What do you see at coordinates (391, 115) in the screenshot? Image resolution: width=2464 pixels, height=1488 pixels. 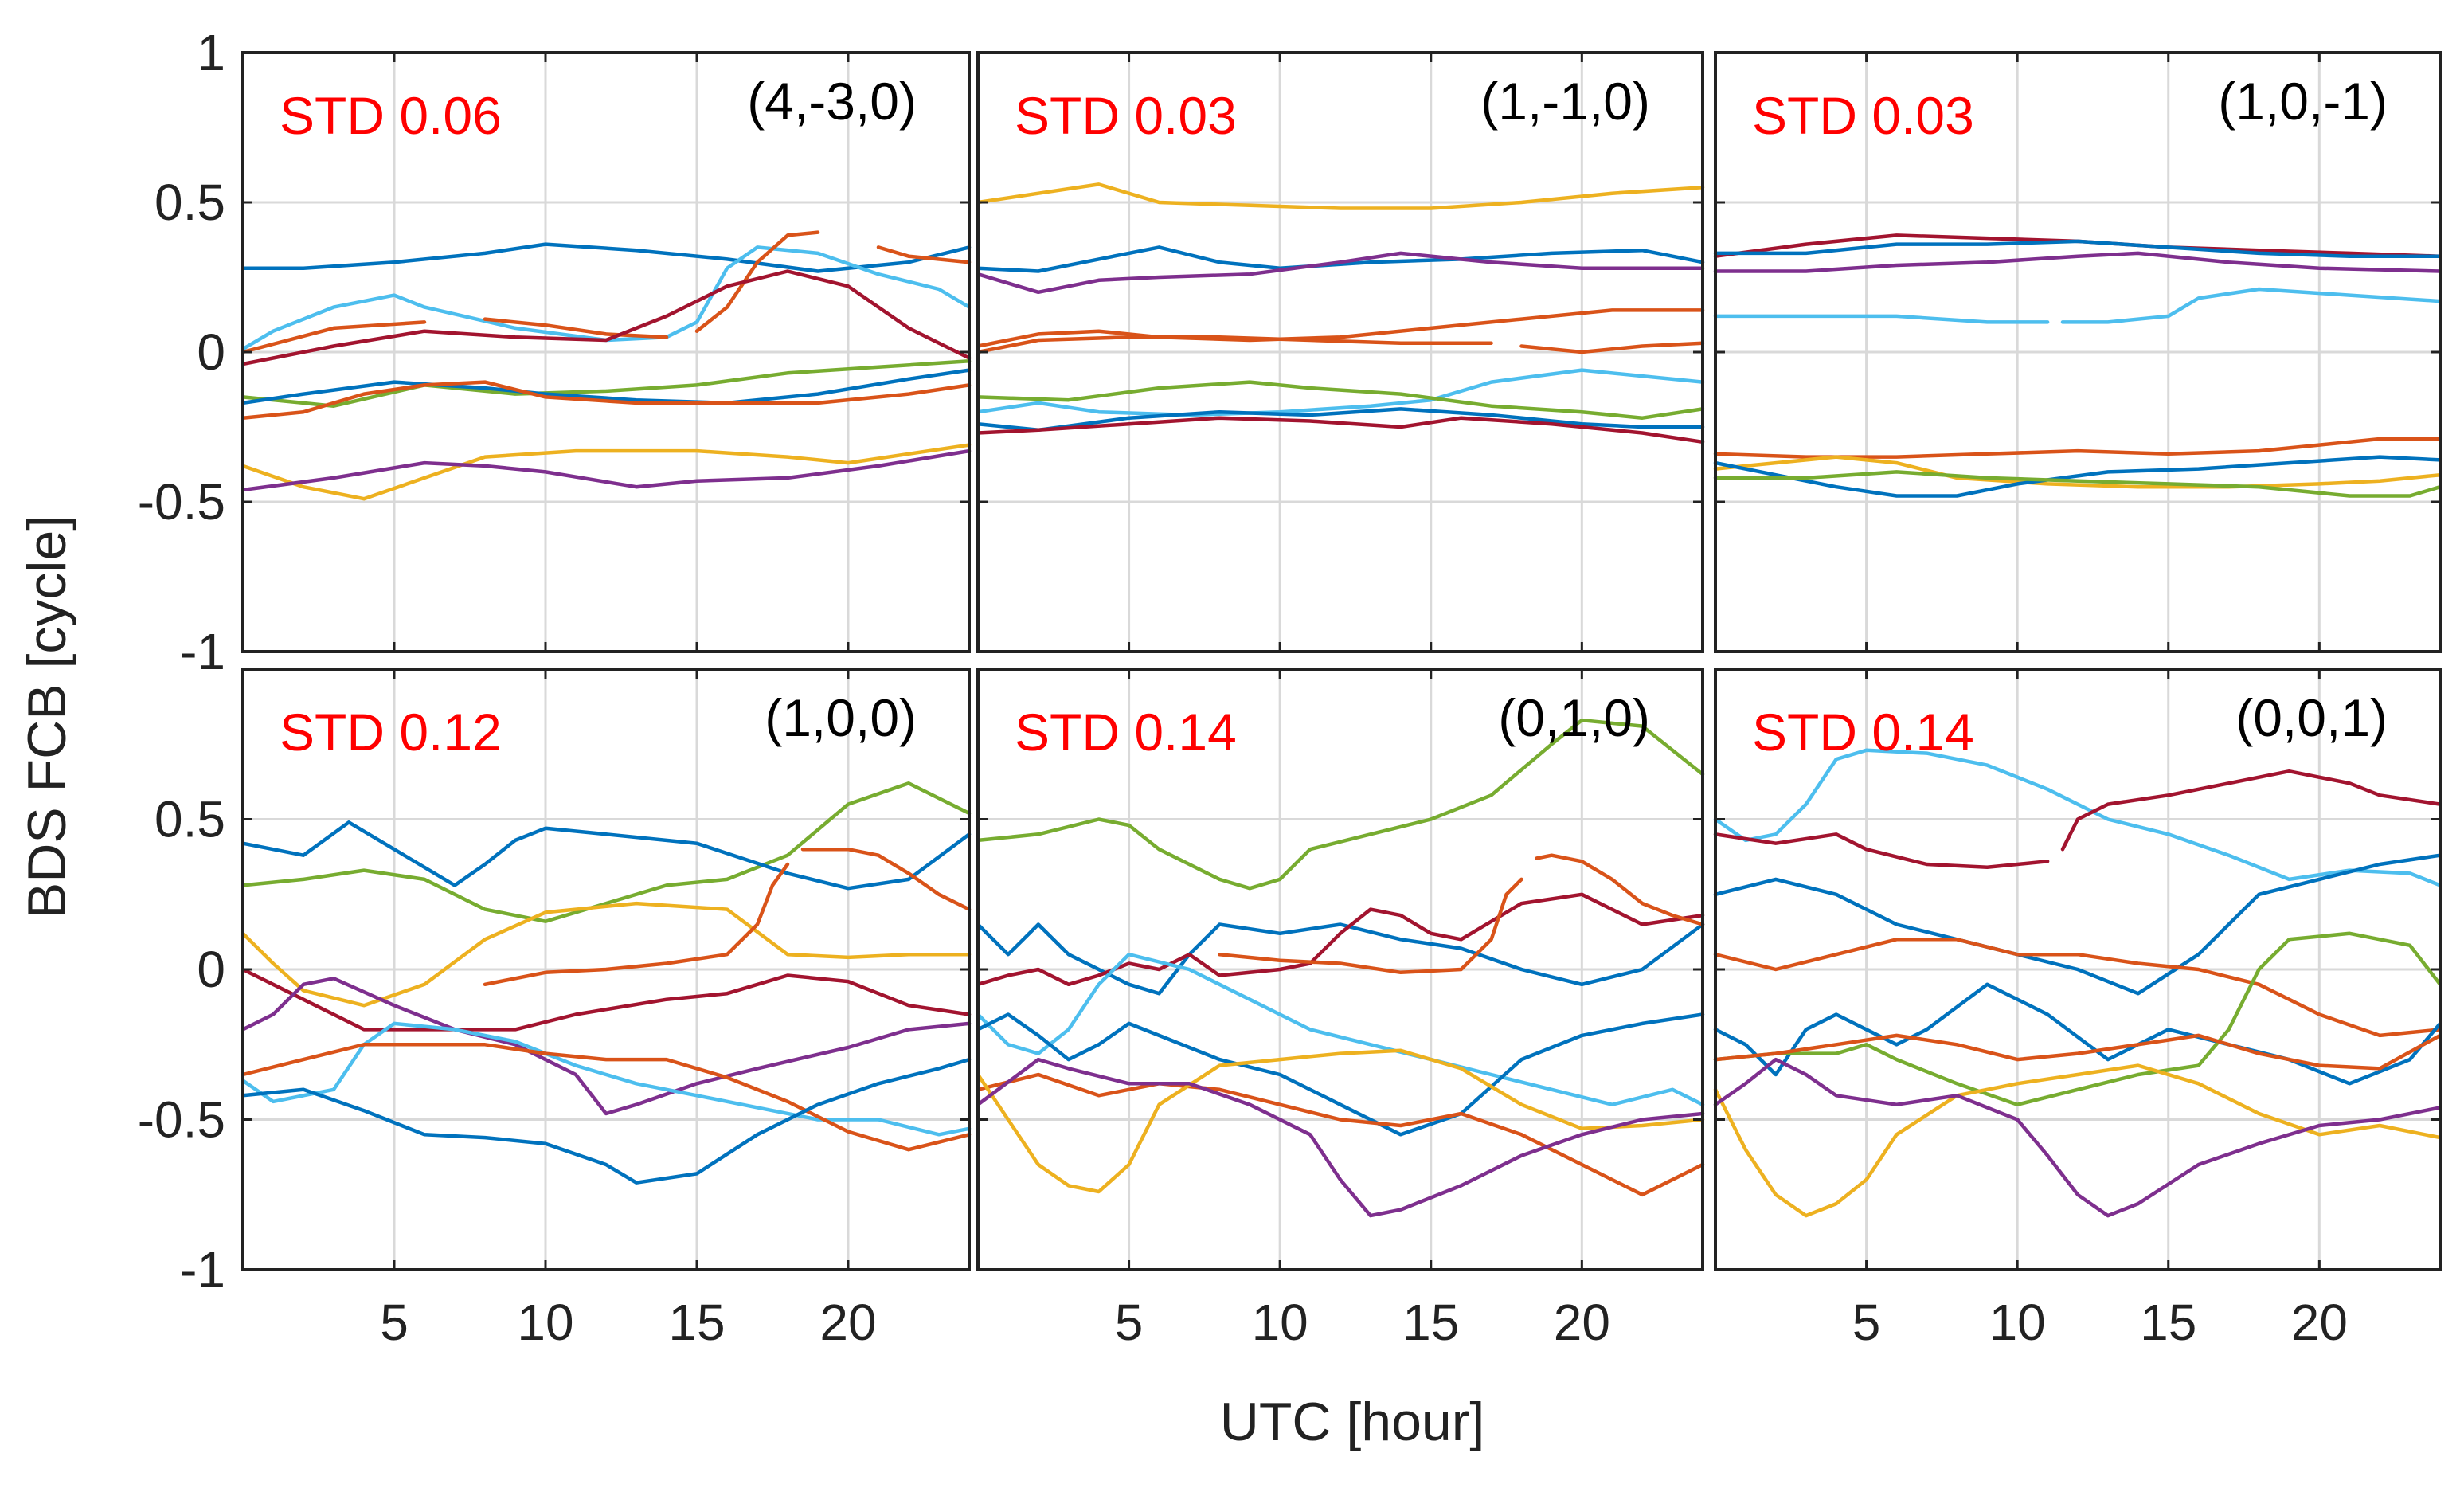 I see `std-label: STD 0.06` at bounding box center [391, 115].